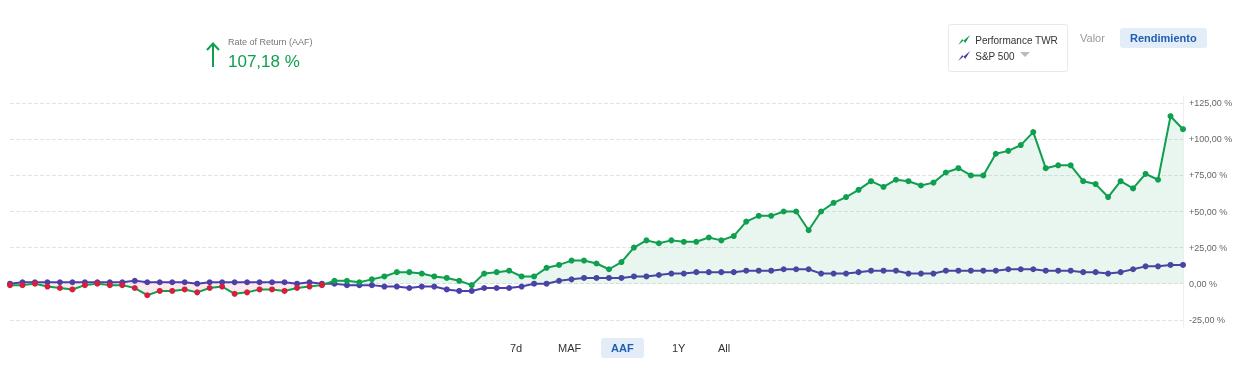 This screenshot has width=1248, height=383. What do you see at coordinates (516, 348) in the screenshot?
I see `text: 7d` at bounding box center [516, 348].